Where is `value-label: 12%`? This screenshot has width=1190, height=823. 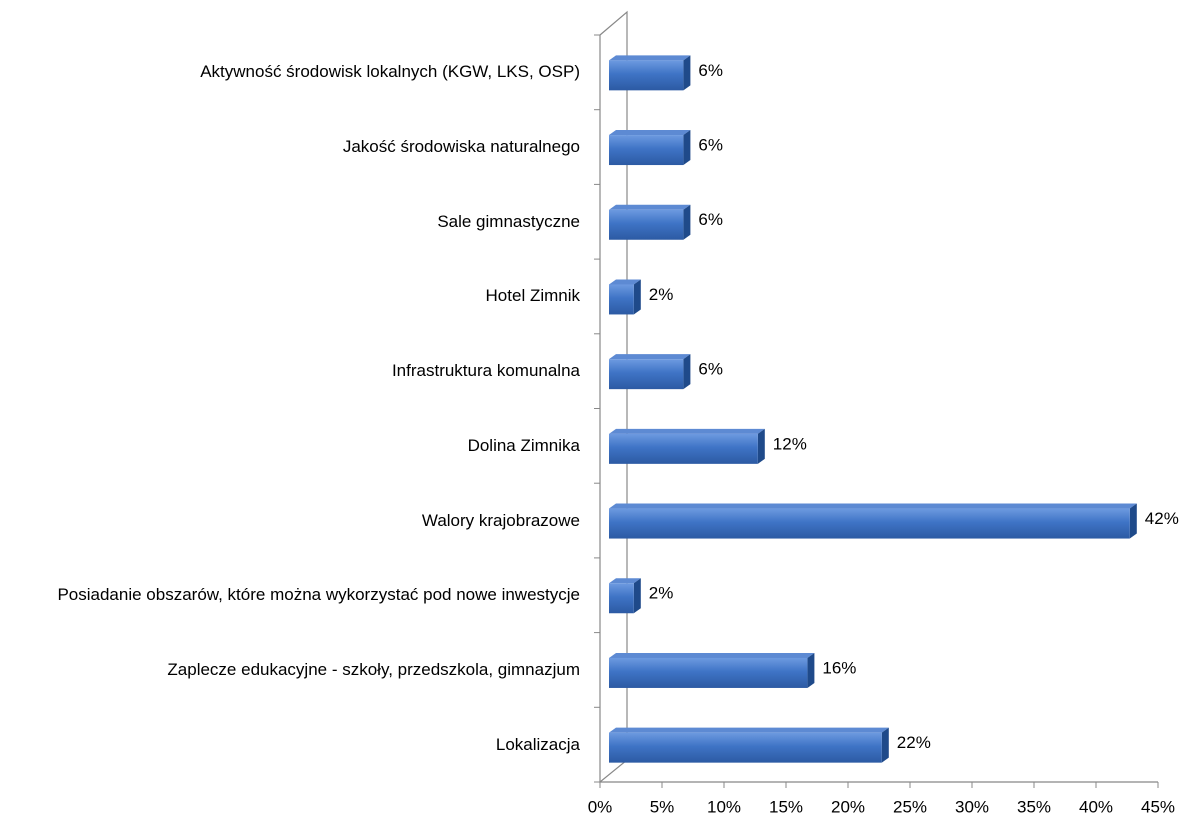
value-label: 12% is located at coordinates (790, 443).